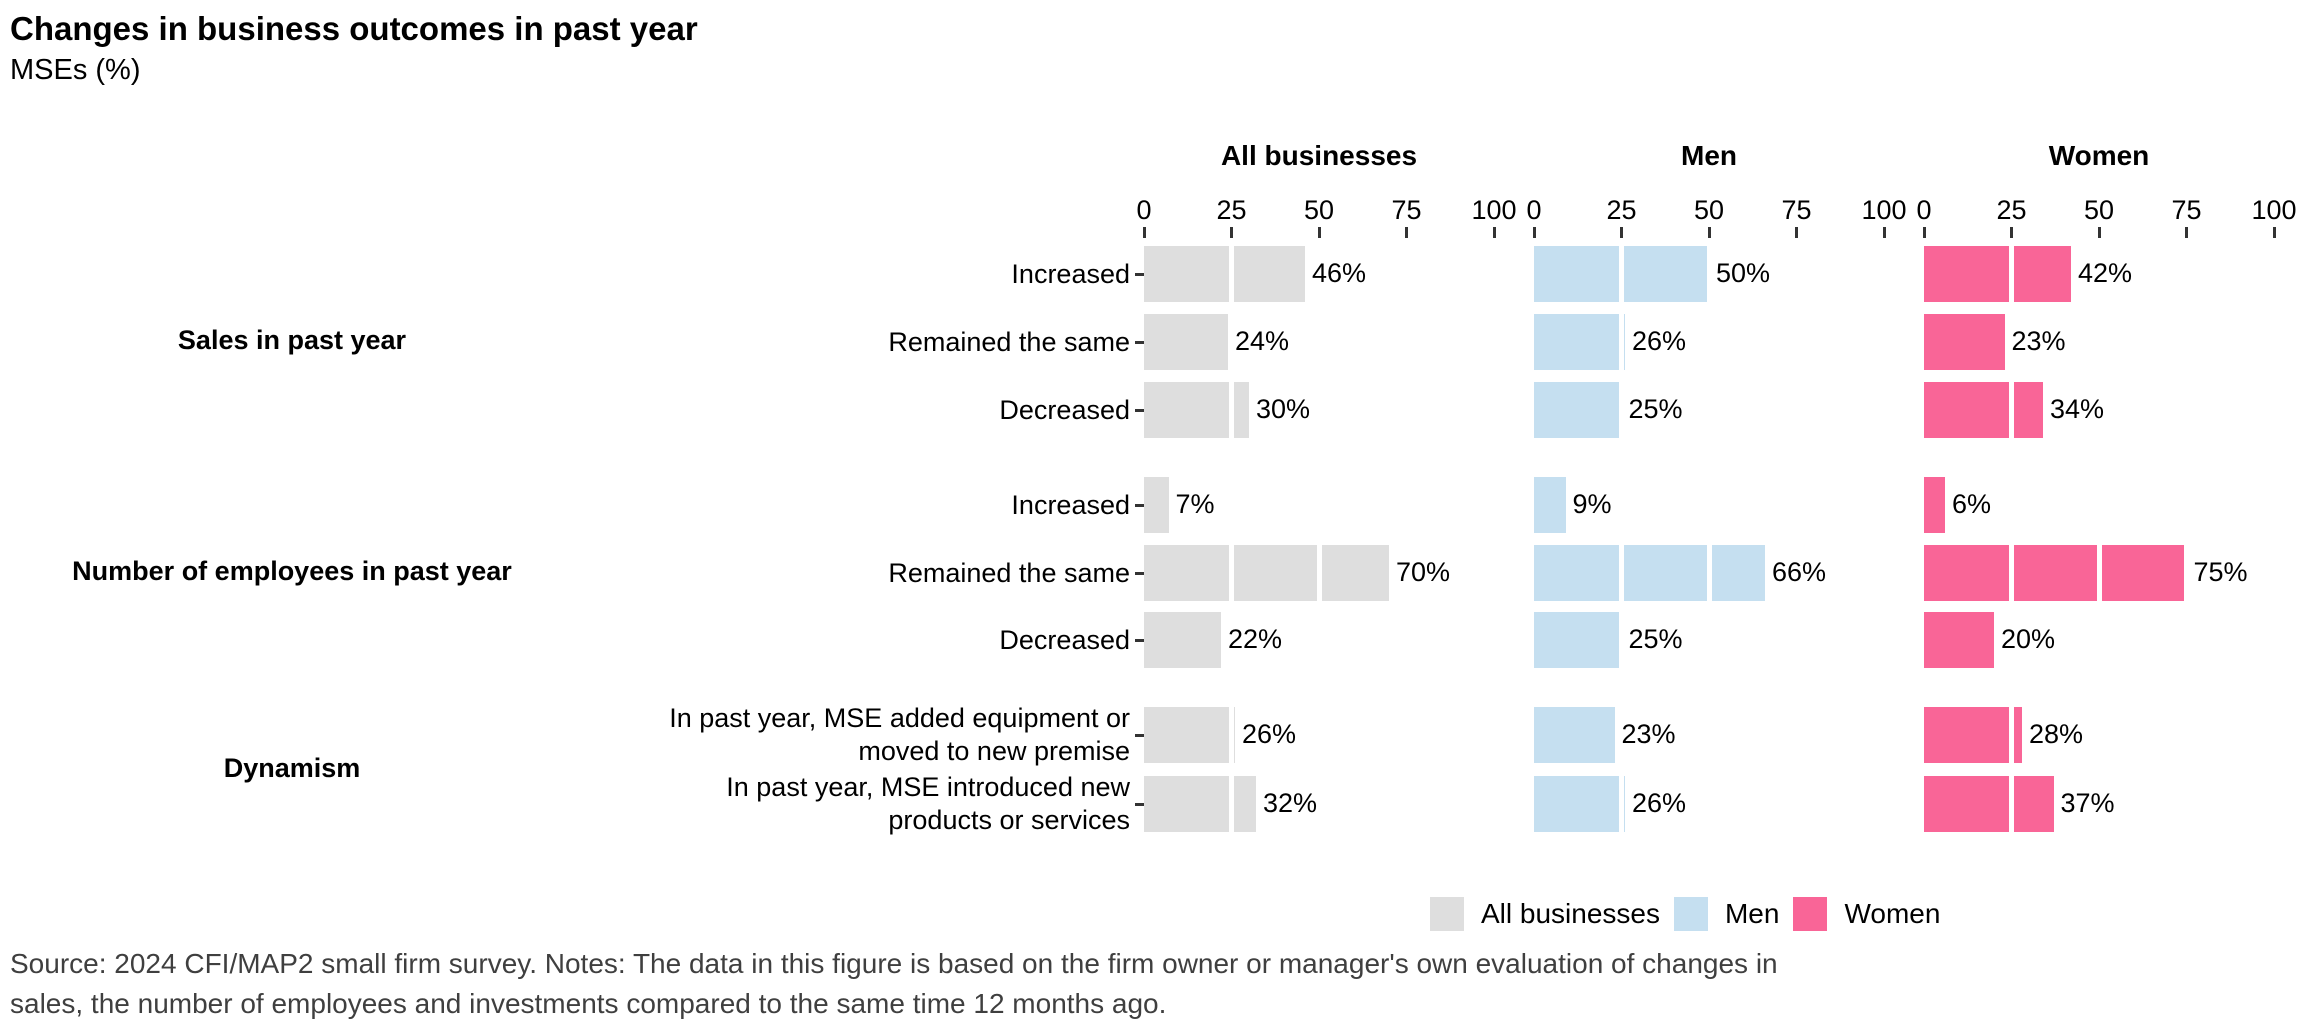  What do you see at coordinates (1892, 913) in the screenshot?
I see `legend-label: Women` at bounding box center [1892, 913].